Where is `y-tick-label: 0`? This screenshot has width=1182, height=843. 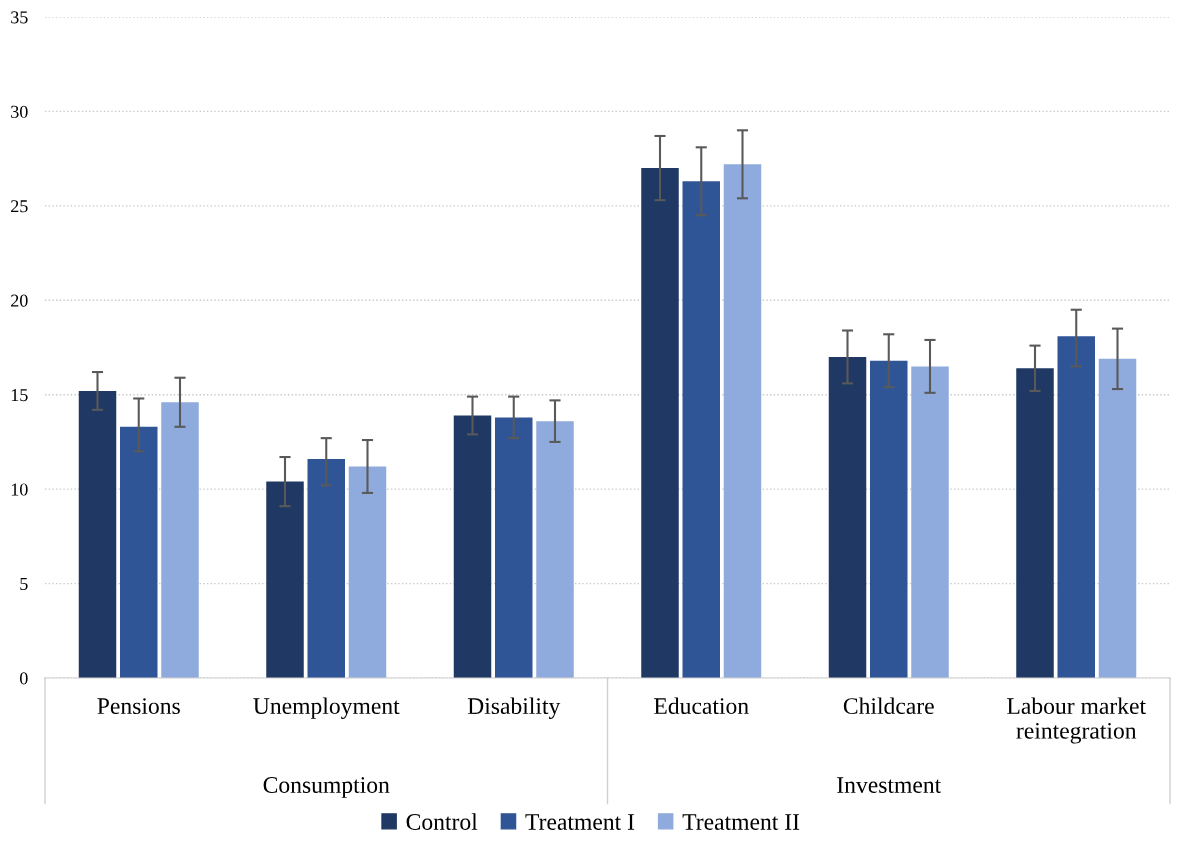
y-tick-label: 0 is located at coordinates (23, 678).